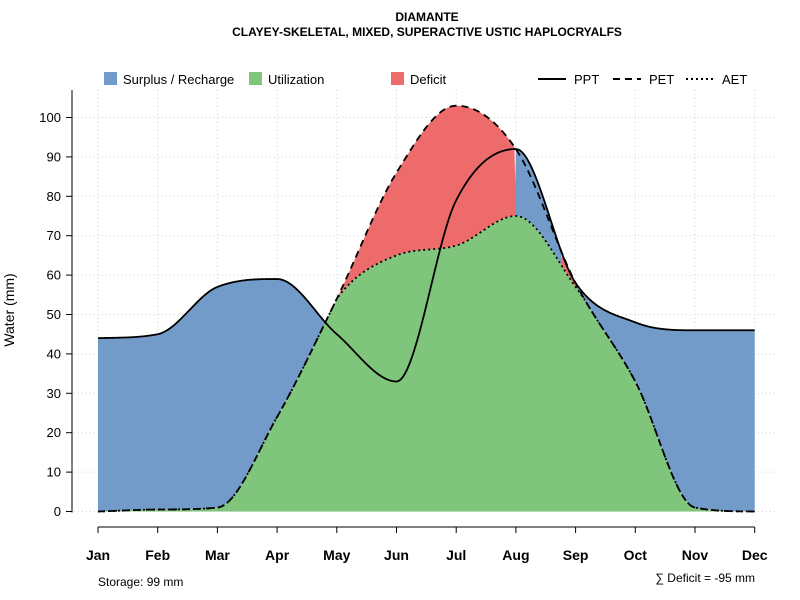 The height and width of the screenshot is (600, 800). I want to click on x-tick-label: May, so click(336, 555).